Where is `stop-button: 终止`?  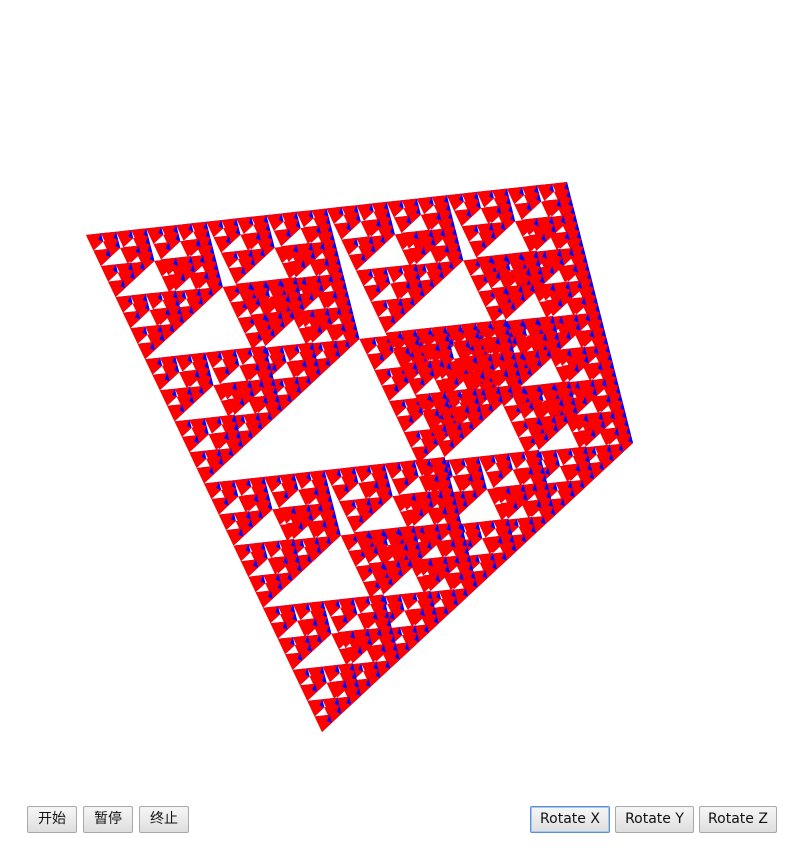
stop-button: 终止 is located at coordinates (164, 819).